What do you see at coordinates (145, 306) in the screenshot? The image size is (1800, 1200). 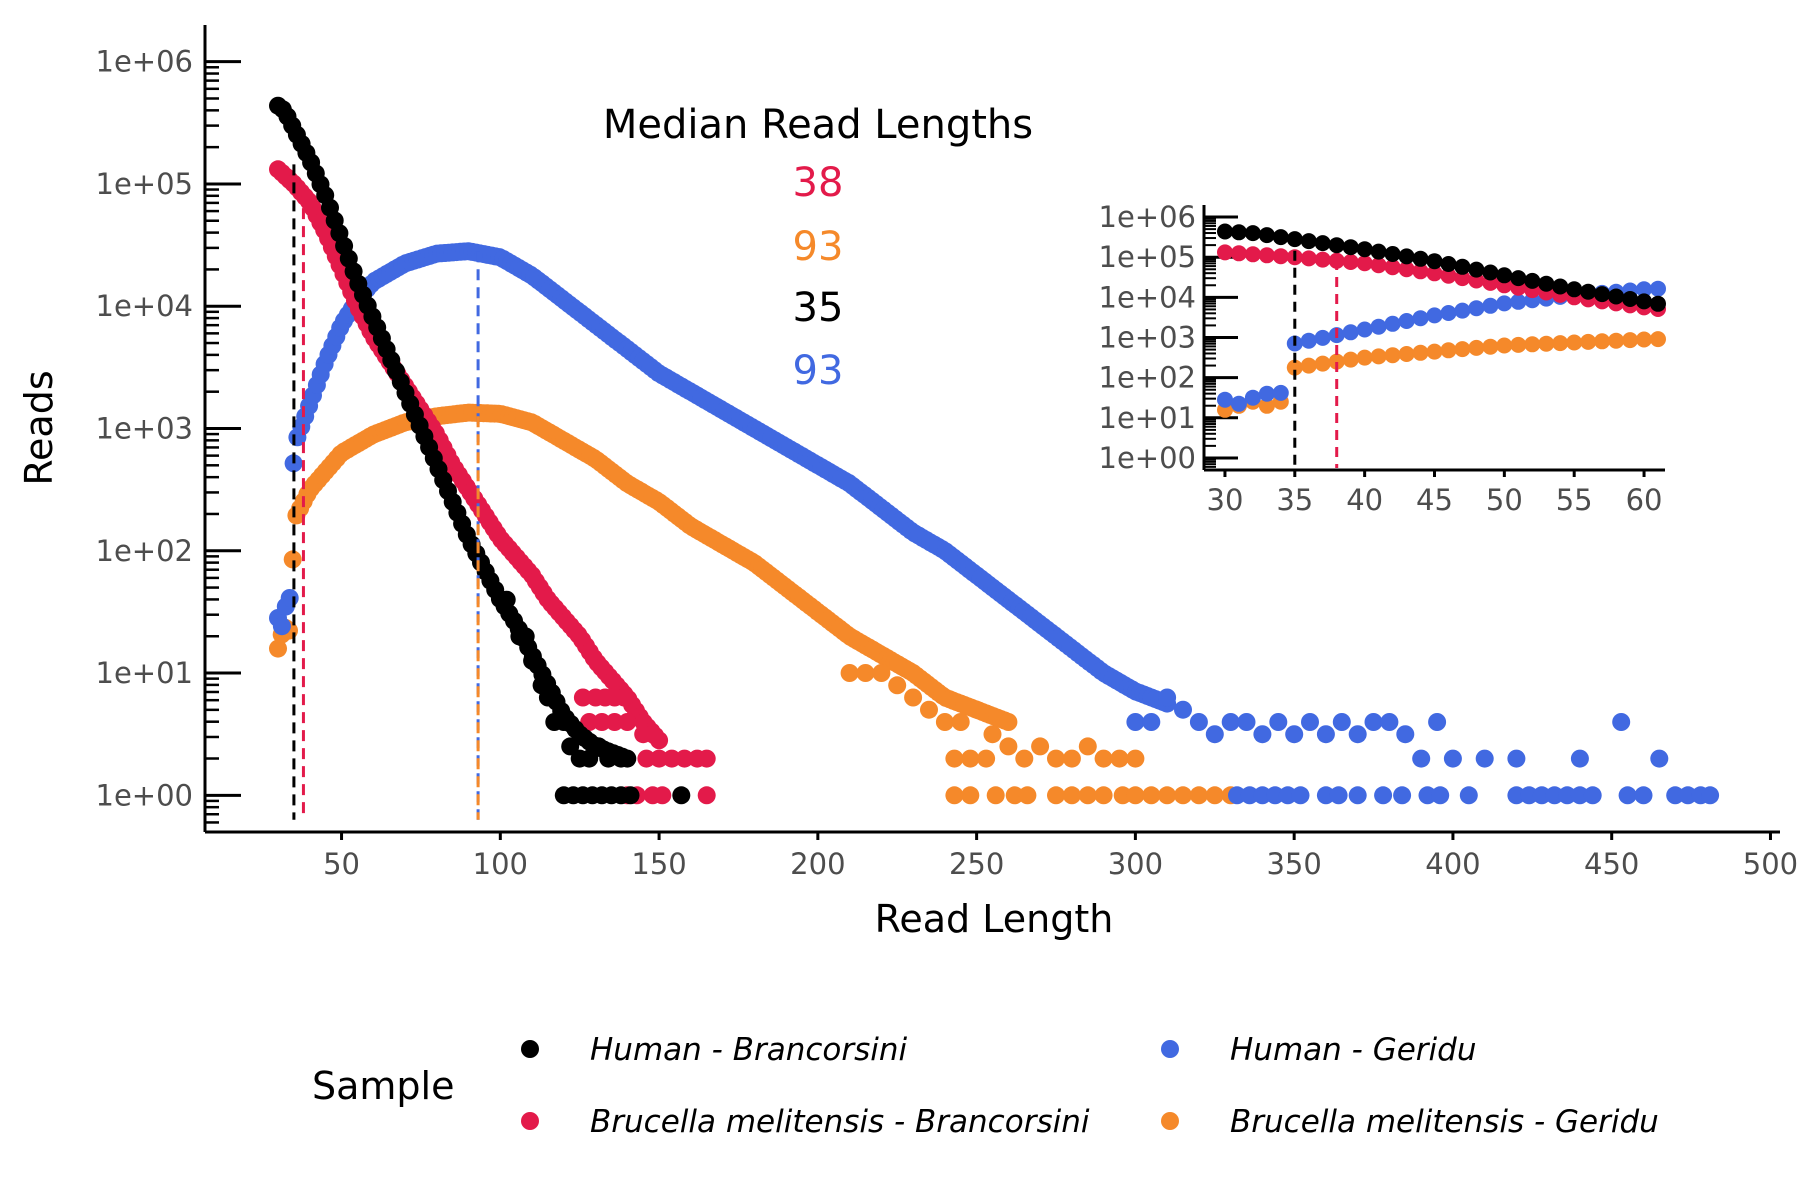 I see `y-tick-label: 1e+04` at bounding box center [145, 306].